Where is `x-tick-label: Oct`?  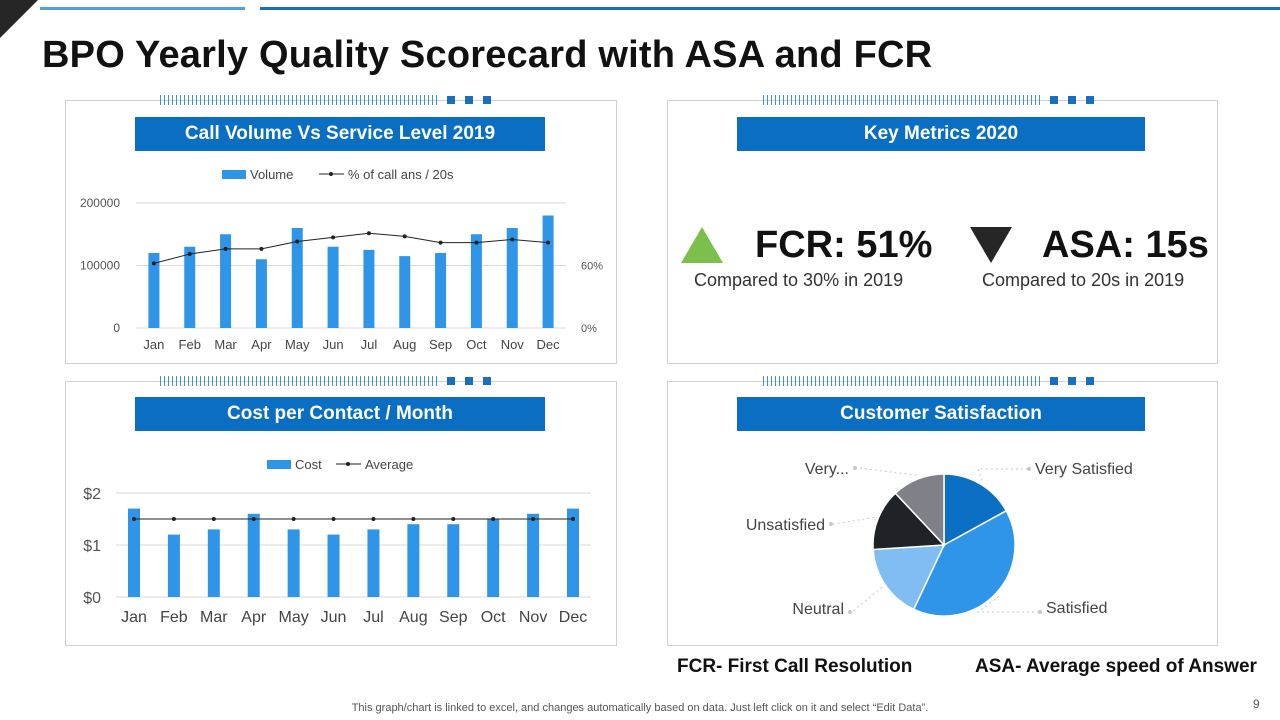 x-tick-label: Oct is located at coordinates (493, 617).